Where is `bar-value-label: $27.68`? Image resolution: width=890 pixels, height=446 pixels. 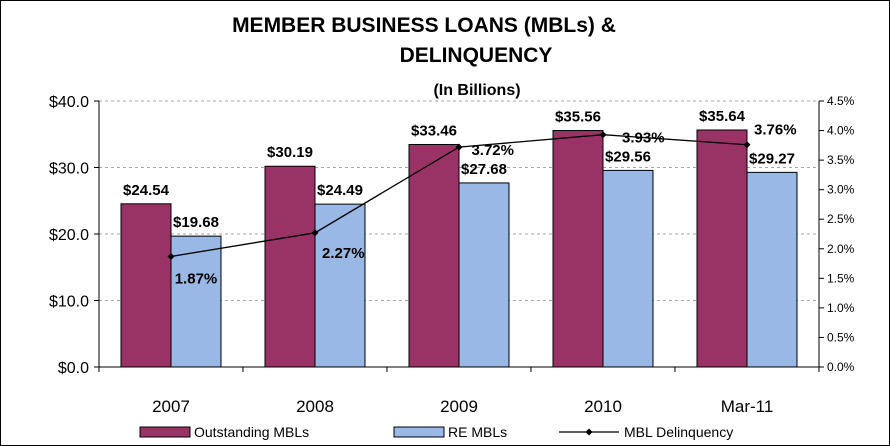
bar-value-label: $27.68 is located at coordinates (484, 169).